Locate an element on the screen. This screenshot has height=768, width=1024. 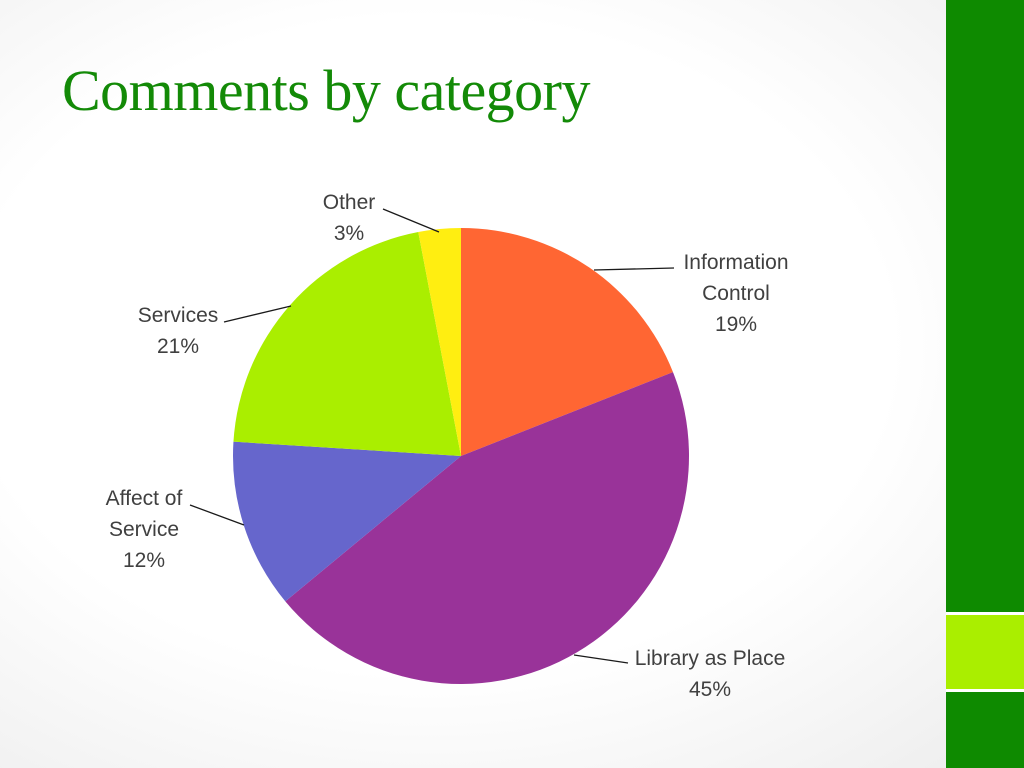
leader-line-information-control is located at coordinates (634, 269).